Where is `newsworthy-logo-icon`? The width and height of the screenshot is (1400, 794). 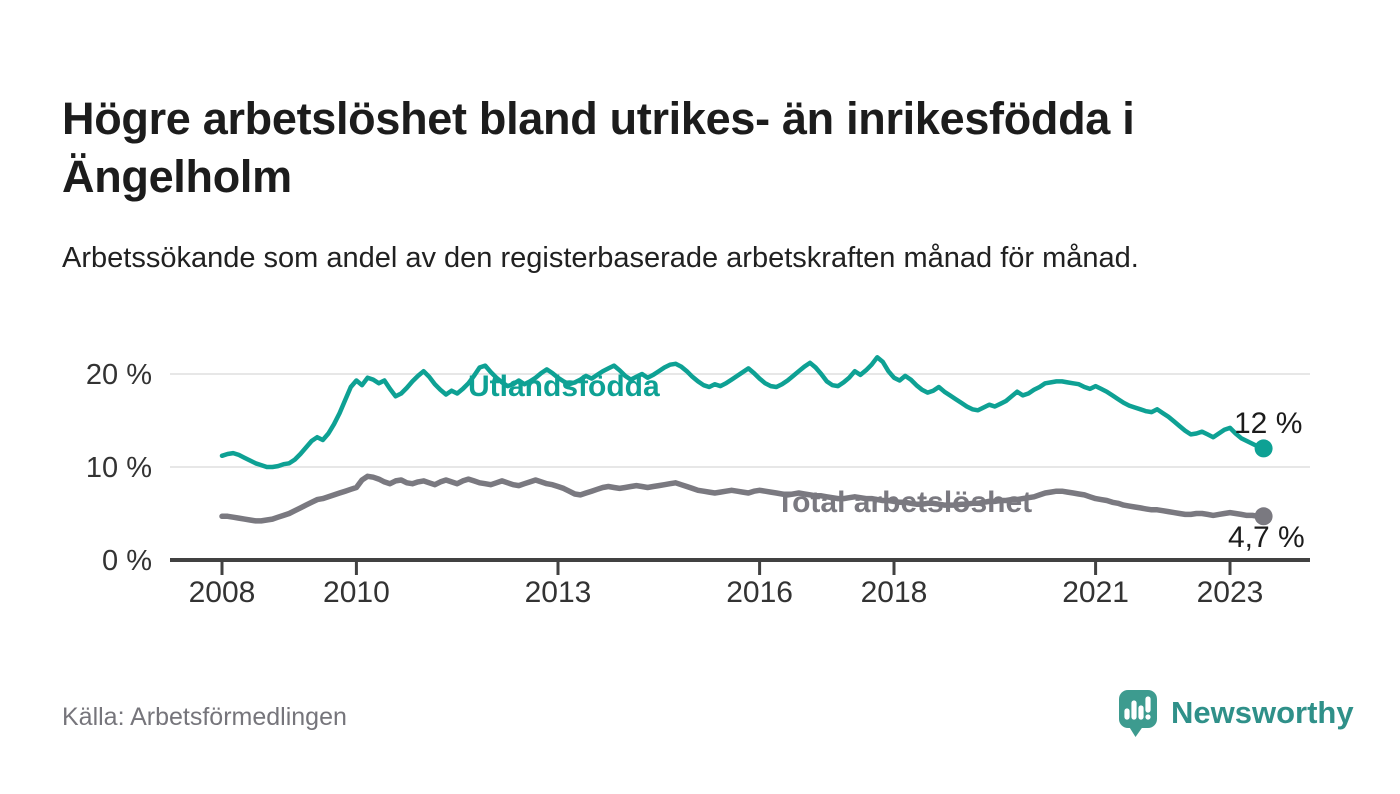 newsworthy-logo-icon is located at coordinates (1138, 713).